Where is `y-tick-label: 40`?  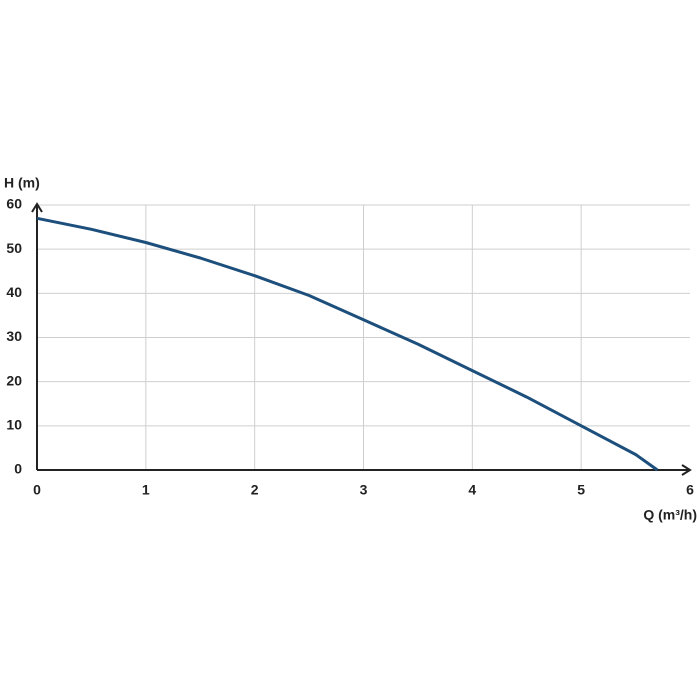
y-tick-label: 40 is located at coordinates (14, 292).